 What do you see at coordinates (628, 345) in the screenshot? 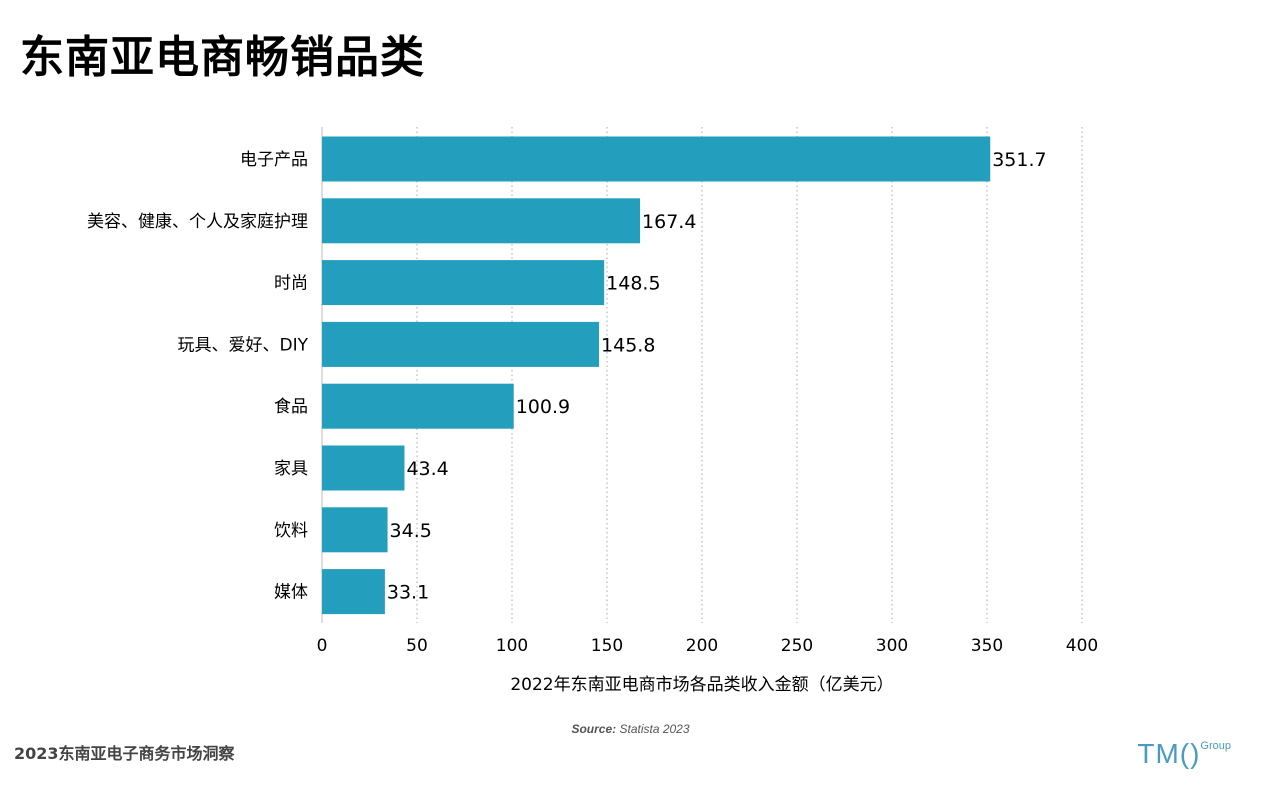
I see `data-label: 145.8` at bounding box center [628, 345].